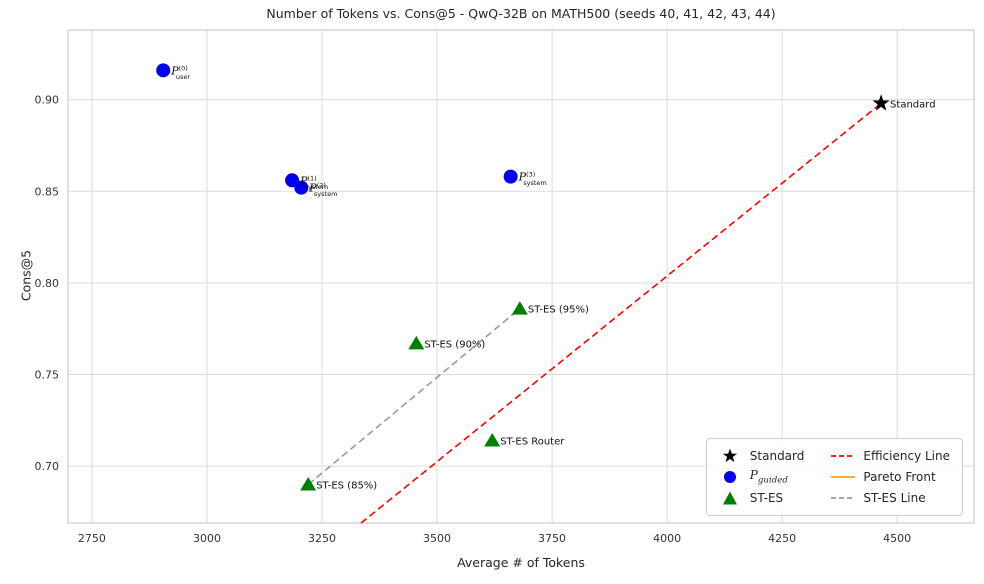  What do you see at coordinates (729, 477) in the screenshot?
I see `circle-marker-icon` at bounding box center [729, 477].